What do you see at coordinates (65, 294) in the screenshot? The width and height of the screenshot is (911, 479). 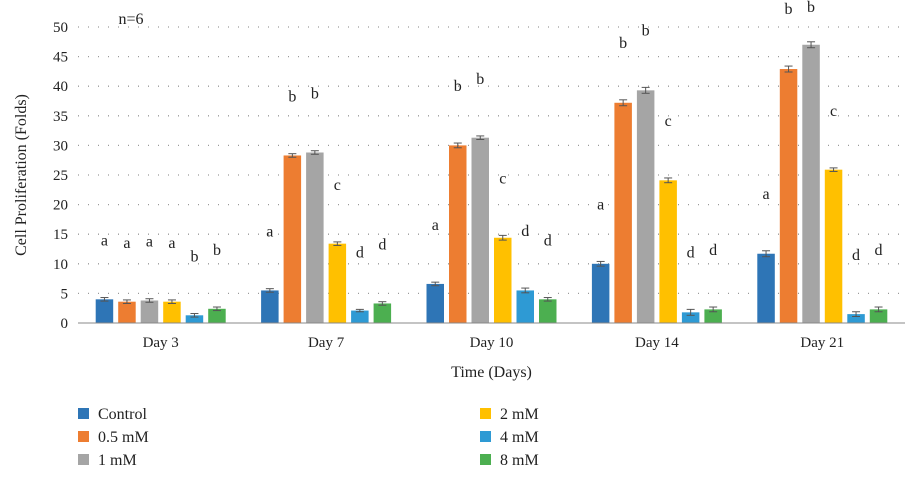 I see `y-tick-label: 5` at bounding box center [65, 294].